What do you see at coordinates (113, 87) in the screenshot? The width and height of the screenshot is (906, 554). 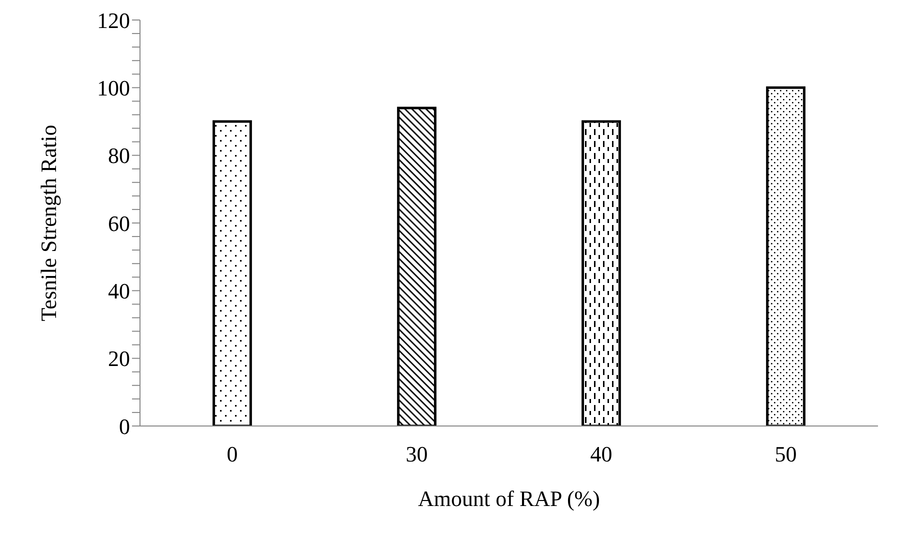 I see `y-tick-label: 100` at bounding box center [113, 87].